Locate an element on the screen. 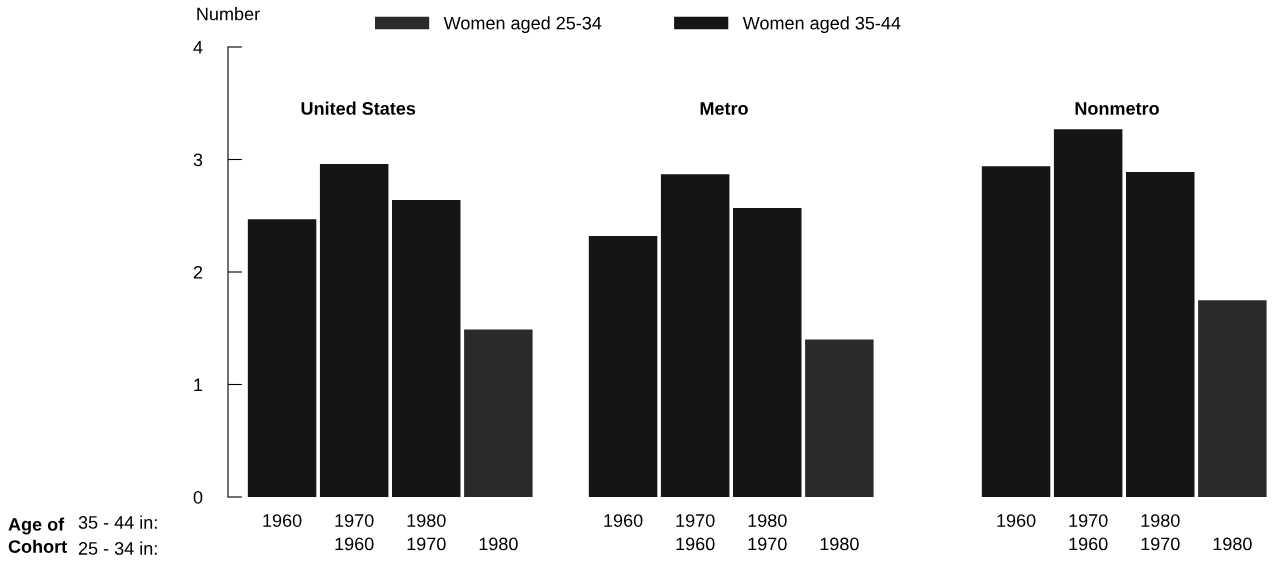 The height and width of the screenshot is (571, 1276). text: 35 - 44 in: is located at coordinates (117, 522).